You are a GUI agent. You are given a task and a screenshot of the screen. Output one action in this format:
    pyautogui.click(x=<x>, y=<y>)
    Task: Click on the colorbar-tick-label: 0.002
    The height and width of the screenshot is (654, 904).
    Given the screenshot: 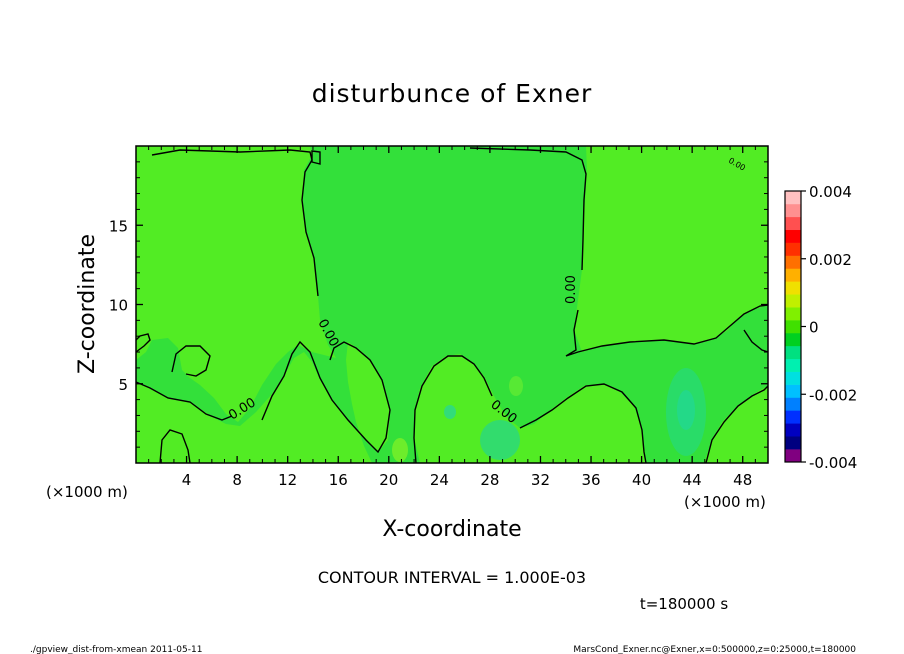 What is the action you would take?
    pyautogui.click(x=830, y=260)
    